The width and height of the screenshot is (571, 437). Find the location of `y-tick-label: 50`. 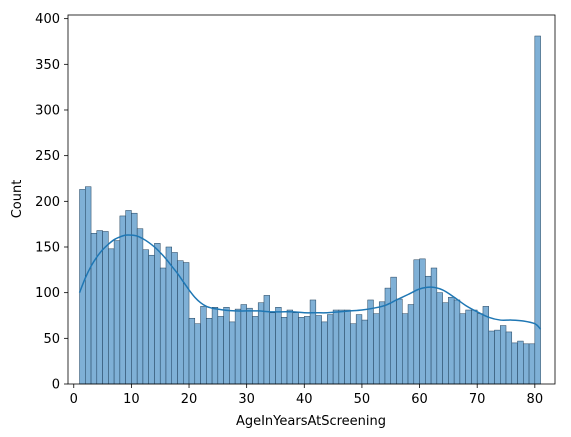

y-tick-label: 50 is located at coordinates (51, 339).